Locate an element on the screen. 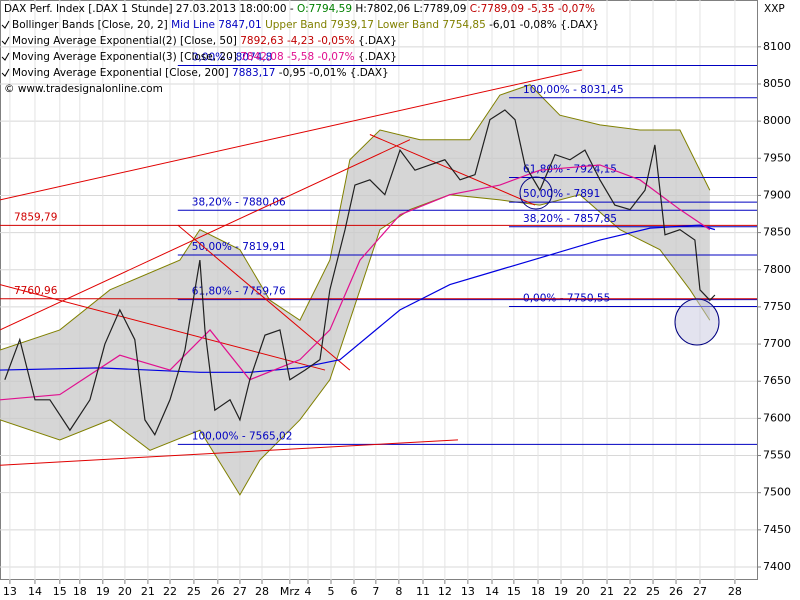 This screenshot has height=600, width=800. header-segment: 7892,63 -4,23 -0,05% is located at coordinates (297, 41).